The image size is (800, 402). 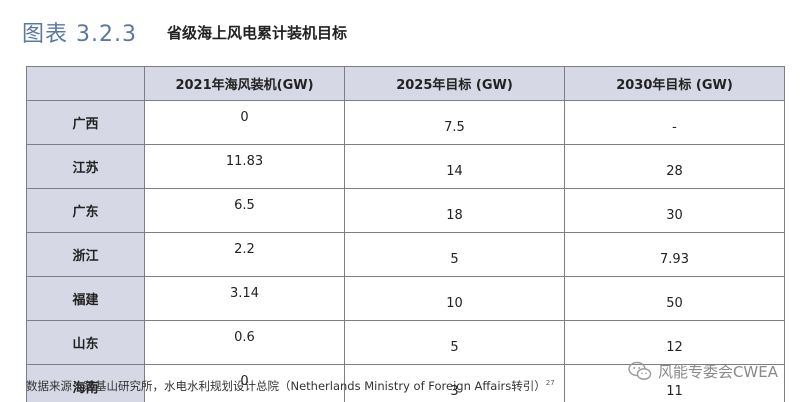 What do you see at coordinates (454, 83) in the screenshot?
I see `header-2025: 2025年目标 (GW)` at bounding box center [454, 83].